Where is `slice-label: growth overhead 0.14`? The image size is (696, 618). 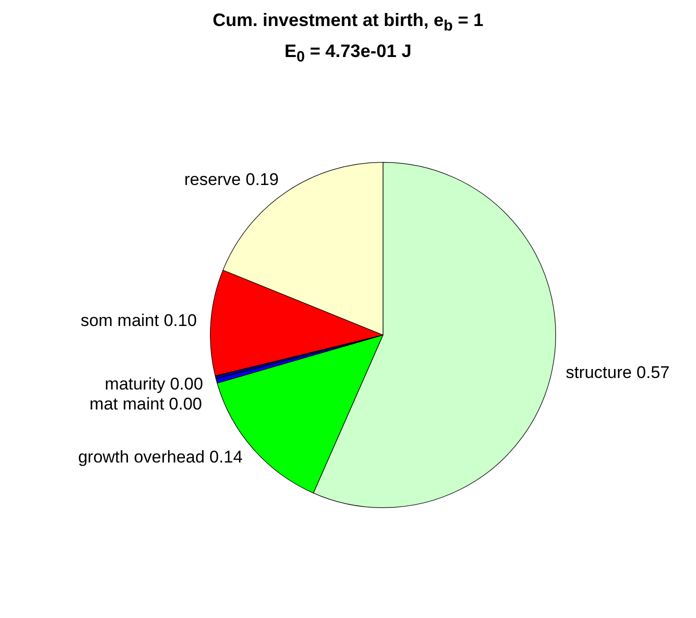
slice-label: growth overhead 0.14 is located at coordinates (160, 457).